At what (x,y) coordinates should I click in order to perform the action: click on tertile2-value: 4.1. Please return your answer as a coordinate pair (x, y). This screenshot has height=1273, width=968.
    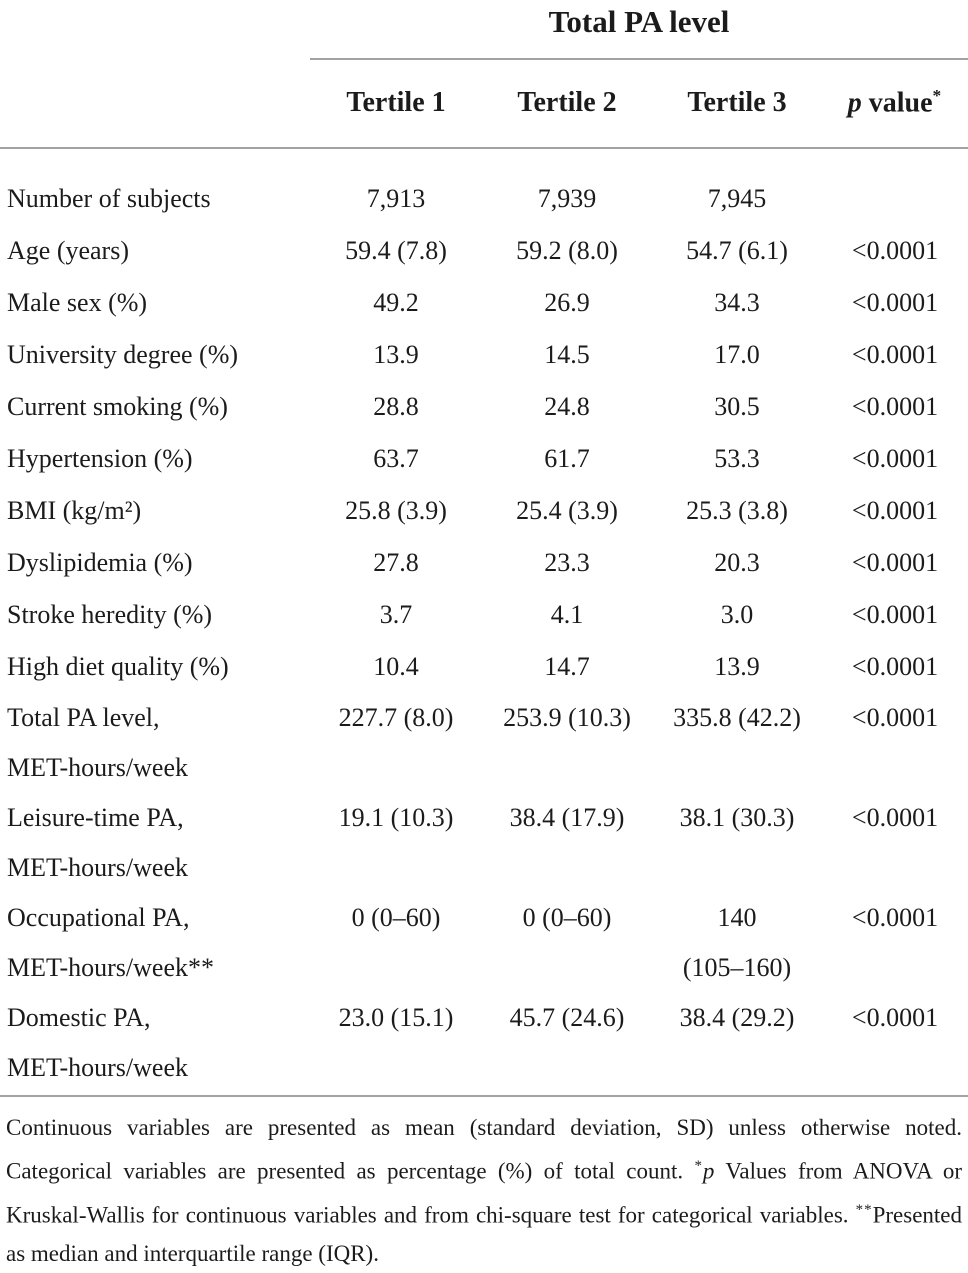
    Looking at the image, I should click on (567, 615).